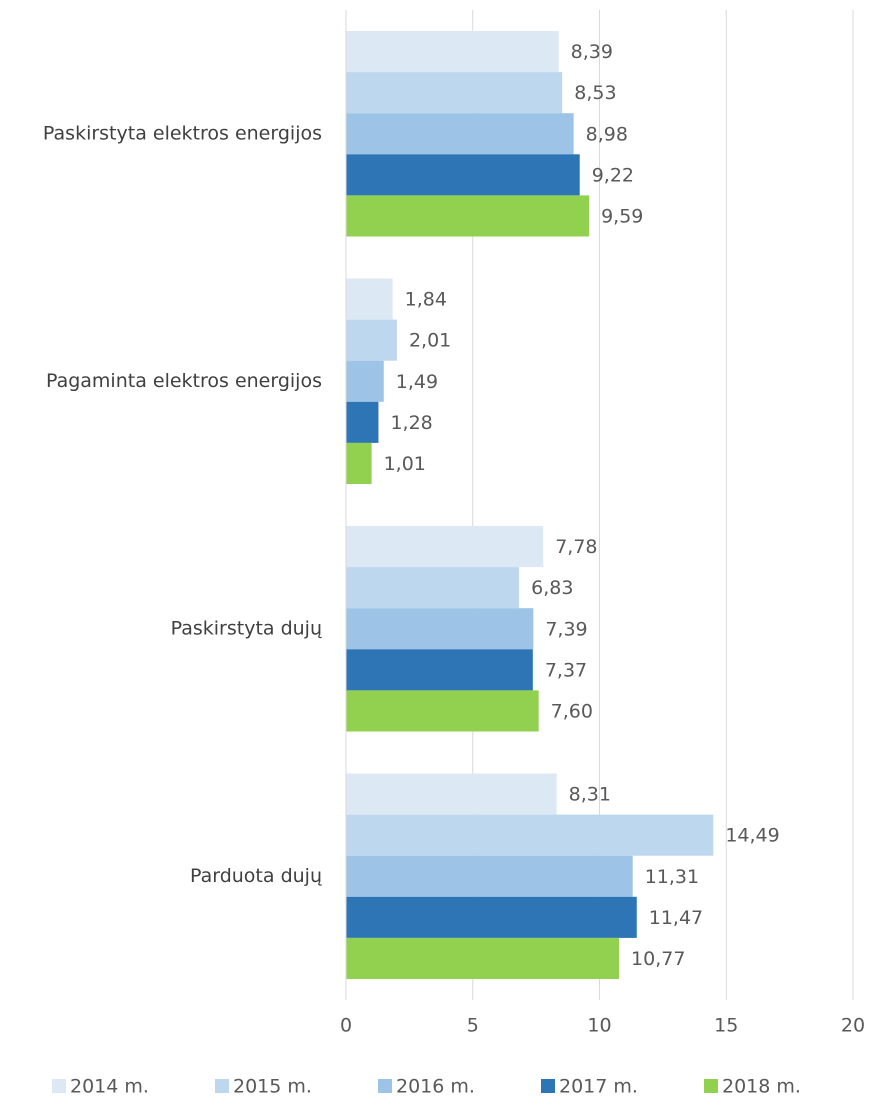  I want to click on x-tick-label: 5, so click(473, 1026).